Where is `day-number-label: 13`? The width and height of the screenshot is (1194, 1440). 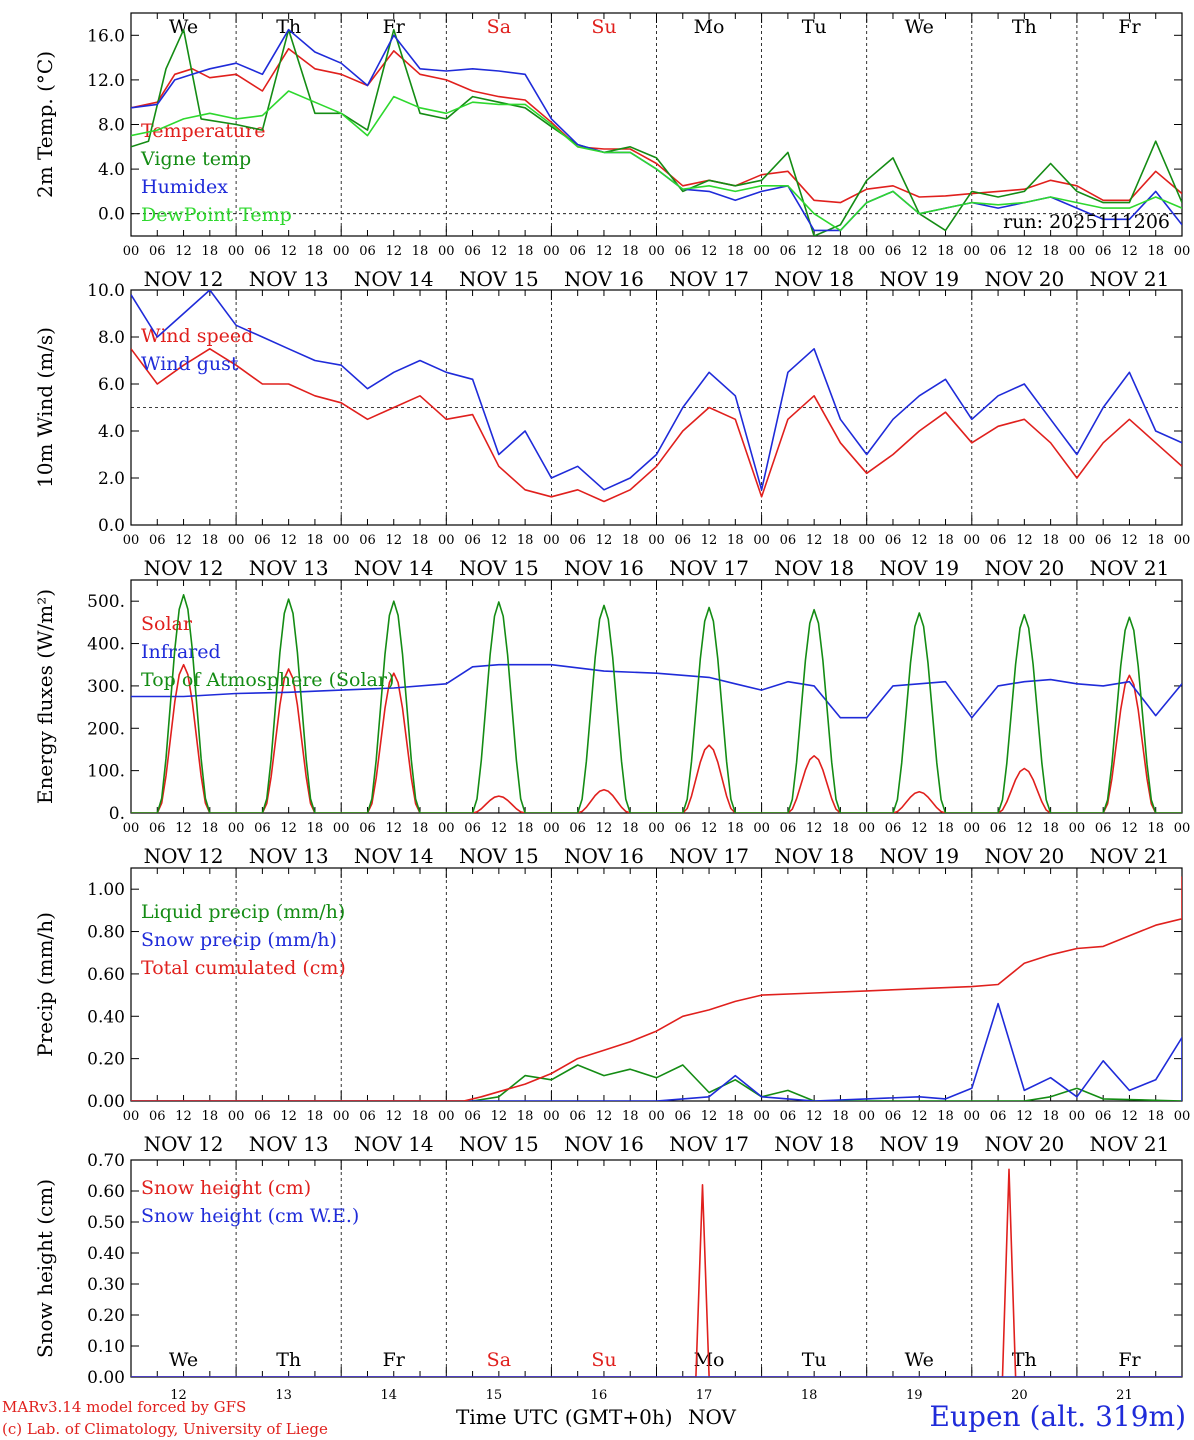
day-number-label: 13 is located at coordinates (283, 1395).